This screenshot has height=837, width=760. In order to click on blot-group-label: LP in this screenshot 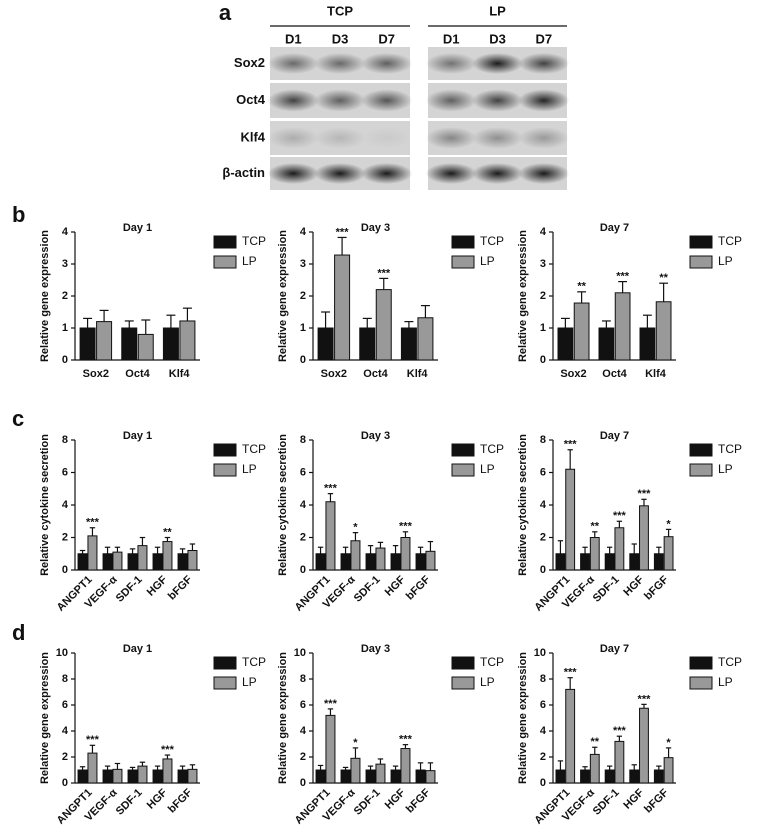, I will do `click(497, 10)`.